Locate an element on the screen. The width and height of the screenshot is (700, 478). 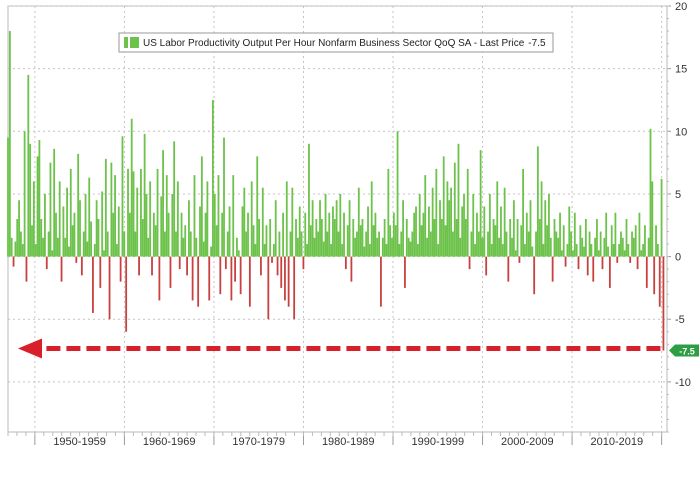
last-price-label: -7.5 is located at coordinates (687, 352).